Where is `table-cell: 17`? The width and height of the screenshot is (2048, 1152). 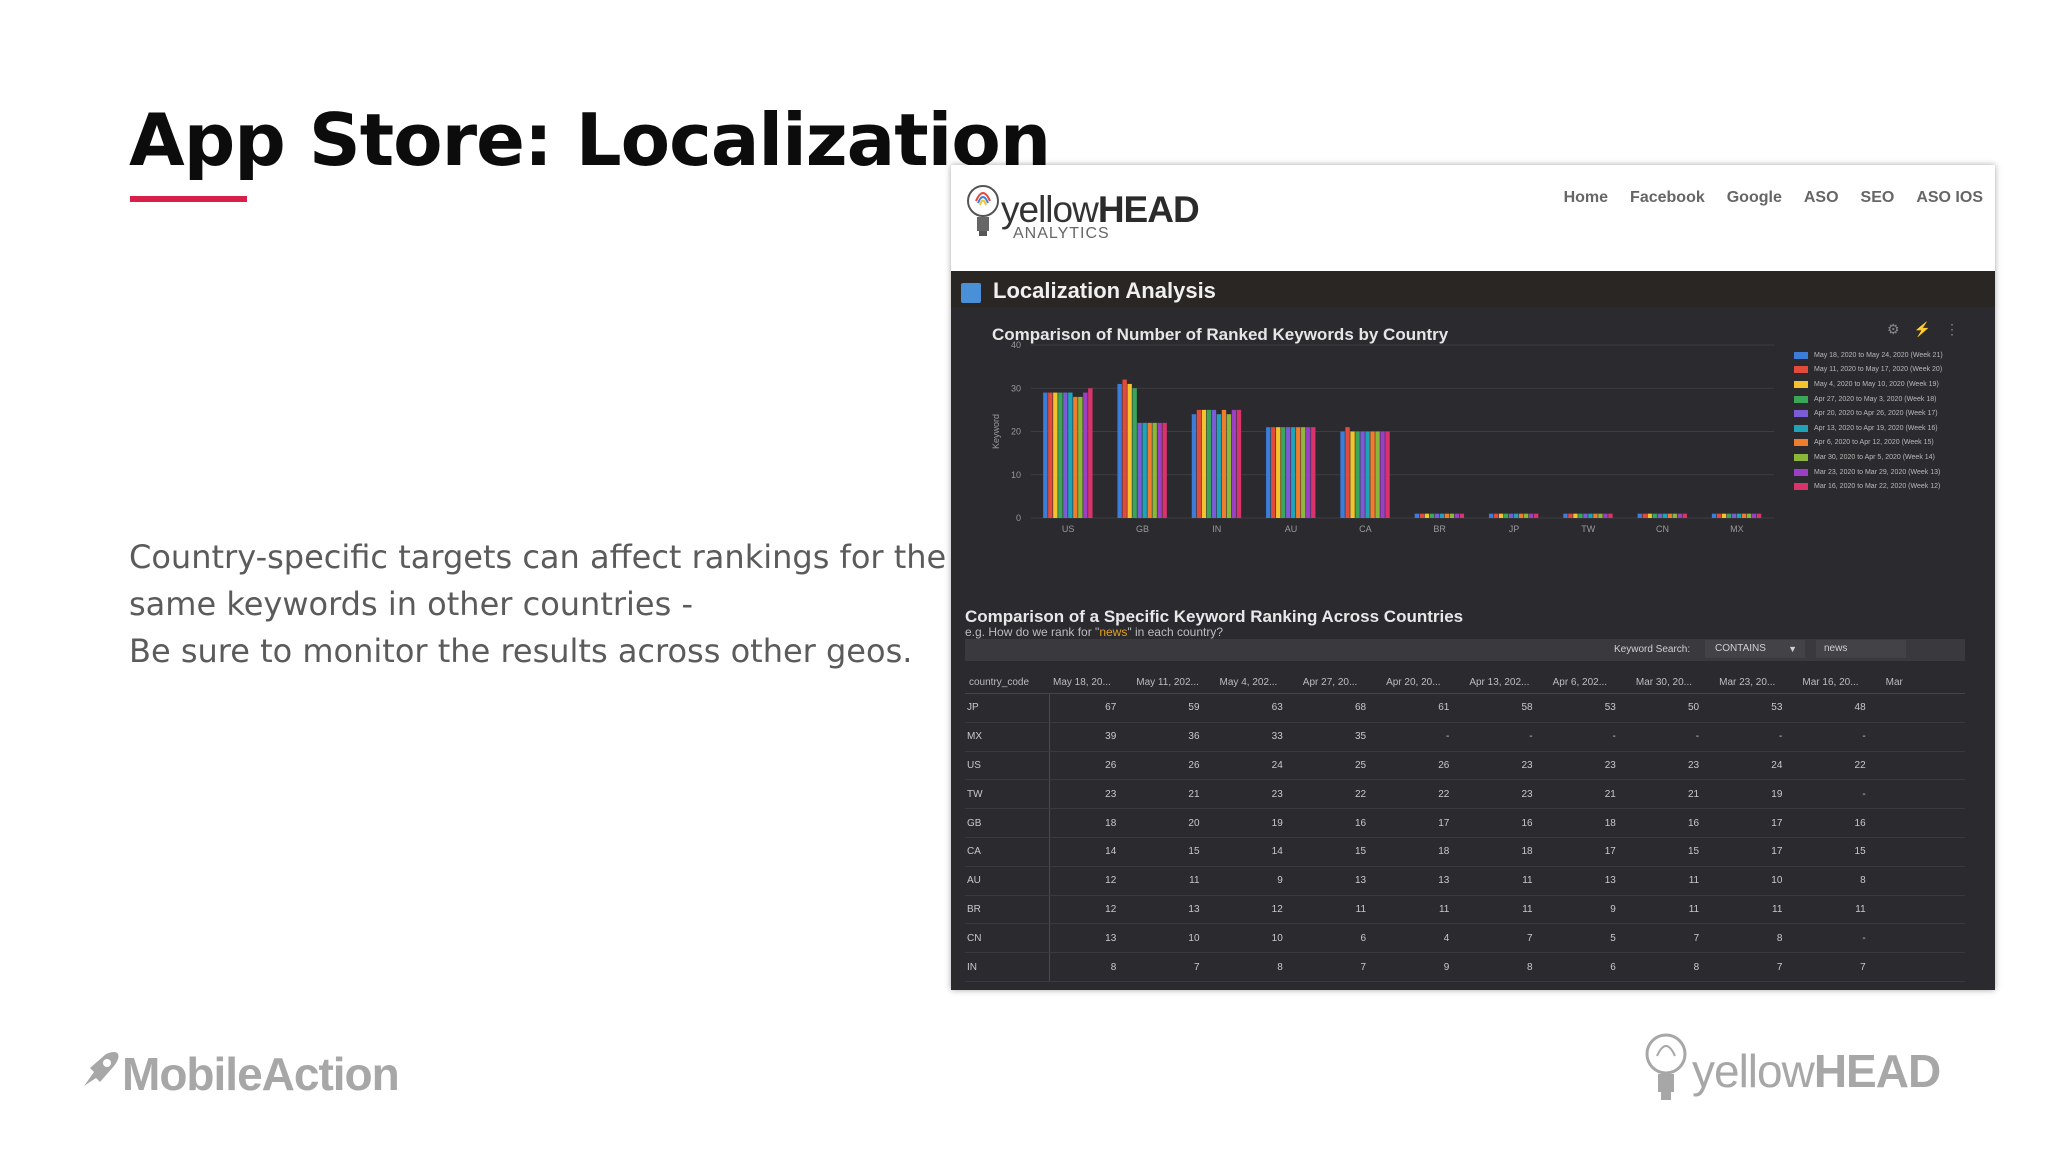
table-cell: 17 is located at coordinates (1757, 852).